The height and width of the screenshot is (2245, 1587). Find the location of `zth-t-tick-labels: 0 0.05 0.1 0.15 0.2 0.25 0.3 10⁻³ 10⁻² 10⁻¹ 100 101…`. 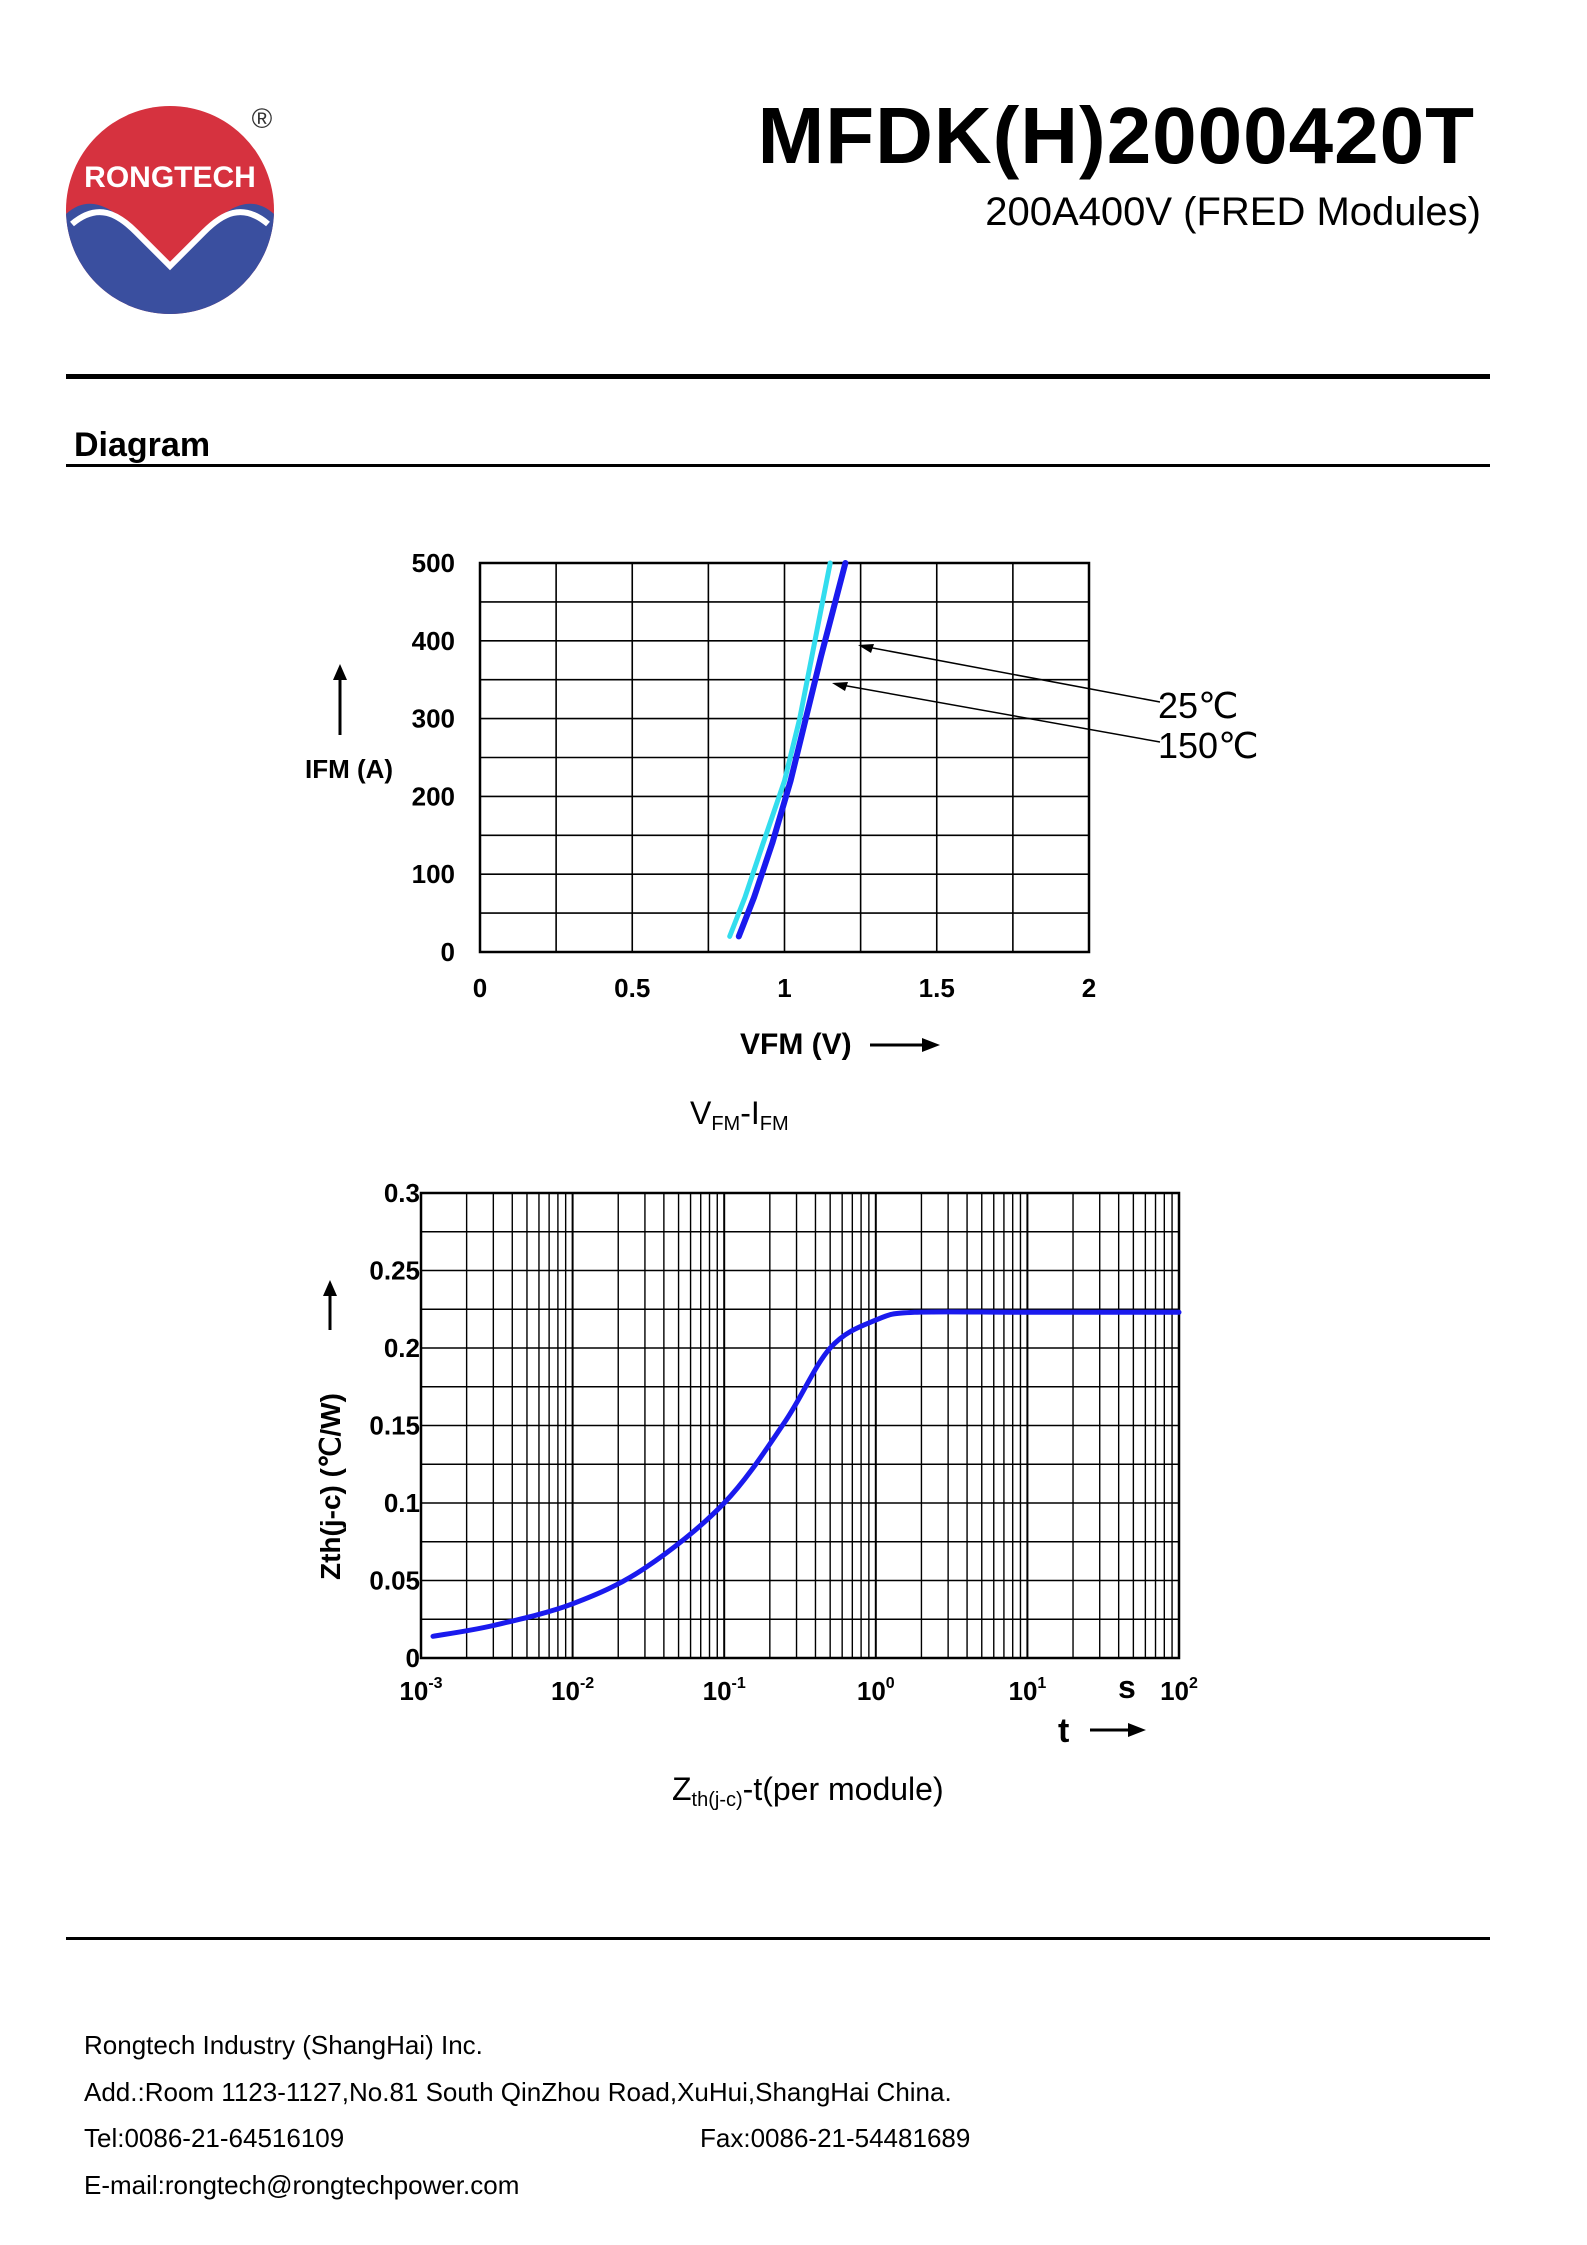

zth-t-tick-labels: 0 0.05 0.1 0.15 0.2 0.25 0.3 10⁻³ 10⁻² 10⁻¹ 100 101… is located at coordinates (783, 1442).